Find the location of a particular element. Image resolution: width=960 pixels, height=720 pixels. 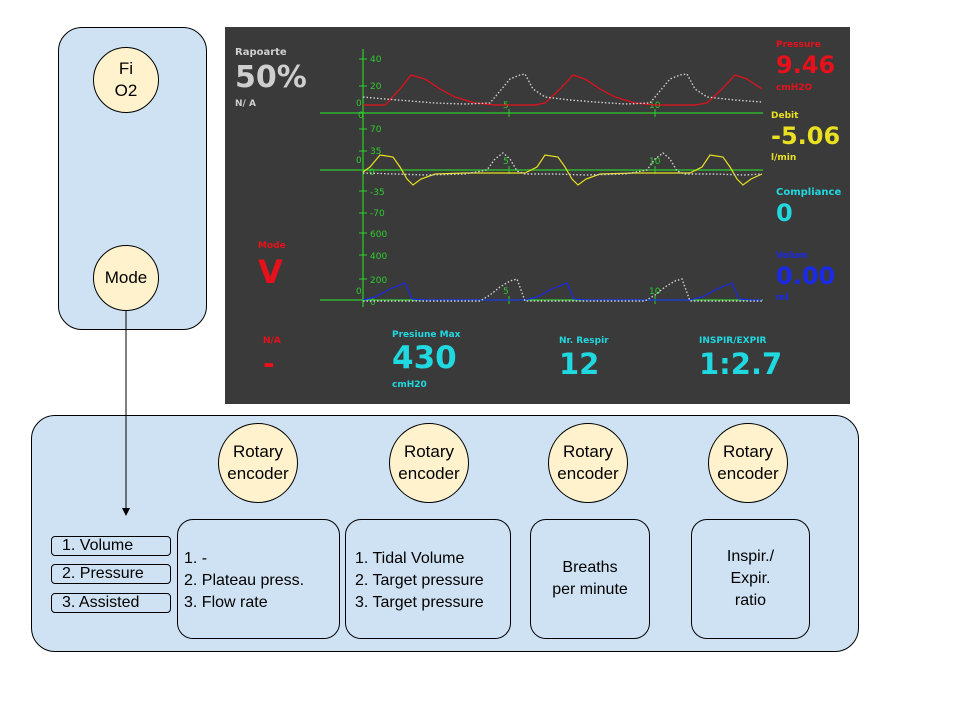

box1-line: 2. Plateau press. is located at coordinates (244, 580).